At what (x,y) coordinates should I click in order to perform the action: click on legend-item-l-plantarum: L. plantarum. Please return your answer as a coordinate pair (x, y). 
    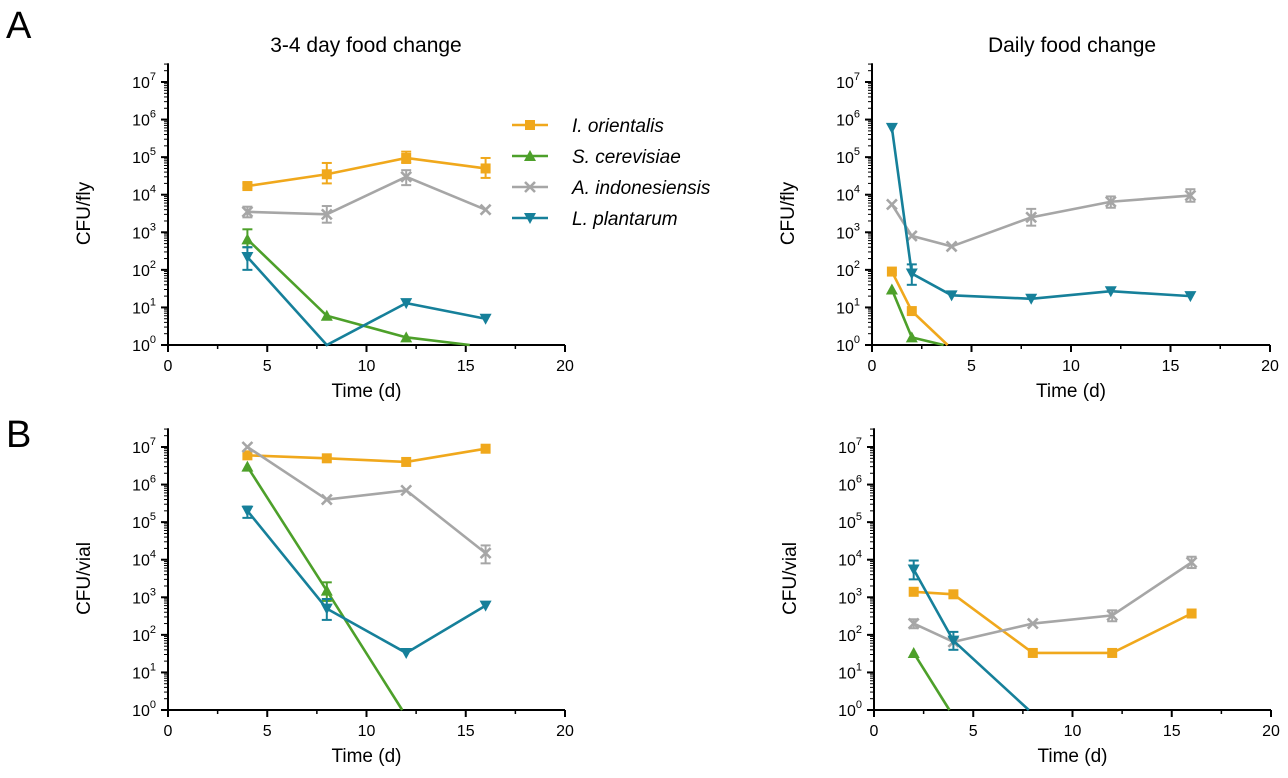
    Looking at the image, I should click on (595, 219).